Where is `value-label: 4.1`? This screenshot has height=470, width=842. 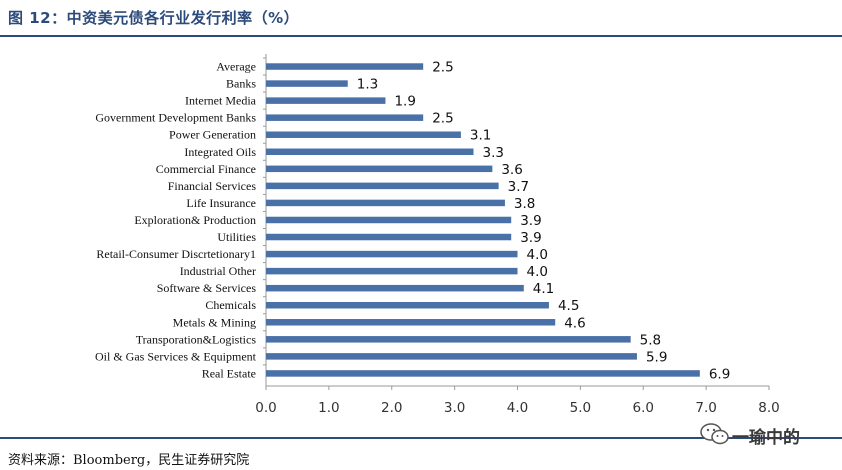 value-label: 4.1 is located at coordinates (543, 289).